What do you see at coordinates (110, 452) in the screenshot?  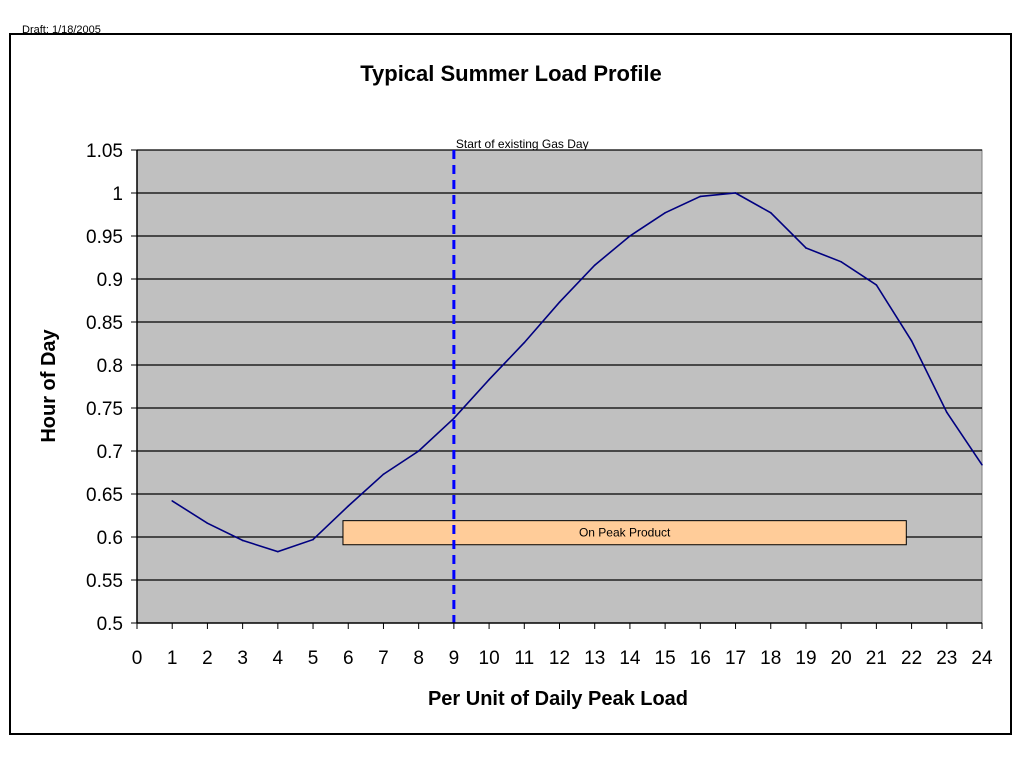 I see `y-tick-label: 0.7` at bounding box center [110, 452].